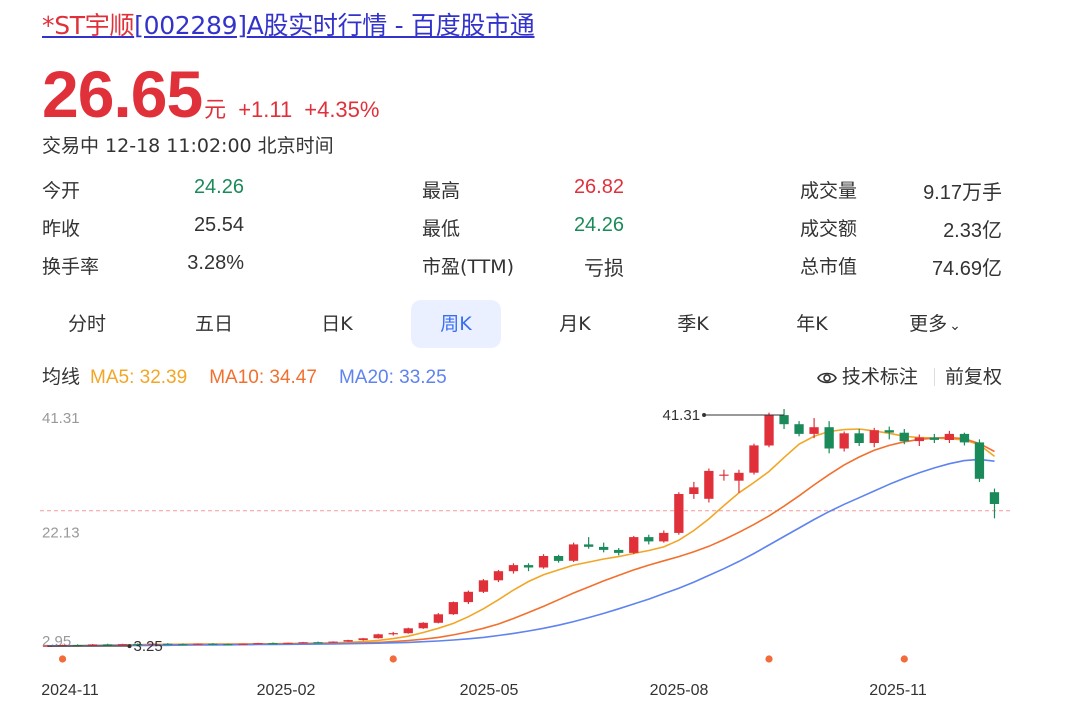 Image resolution: width=1080 pixels, height=708 pixels. Describe the element at coordinates (263, 377) in the screenshot. I see `ma10-value: MA10: 34.47` at that location.